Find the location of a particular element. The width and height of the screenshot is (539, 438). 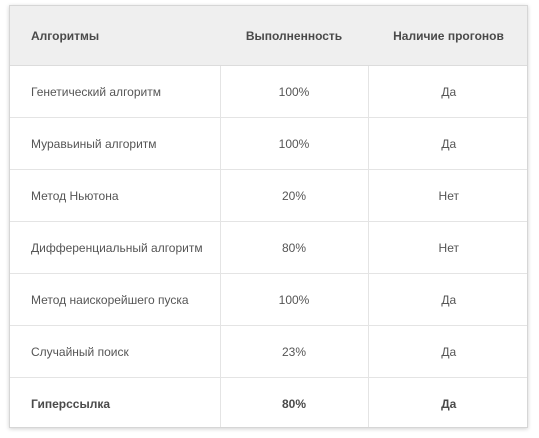

table-row: Дифференциальный алгоритм 80% Нет is located at coordinates (268, 247).